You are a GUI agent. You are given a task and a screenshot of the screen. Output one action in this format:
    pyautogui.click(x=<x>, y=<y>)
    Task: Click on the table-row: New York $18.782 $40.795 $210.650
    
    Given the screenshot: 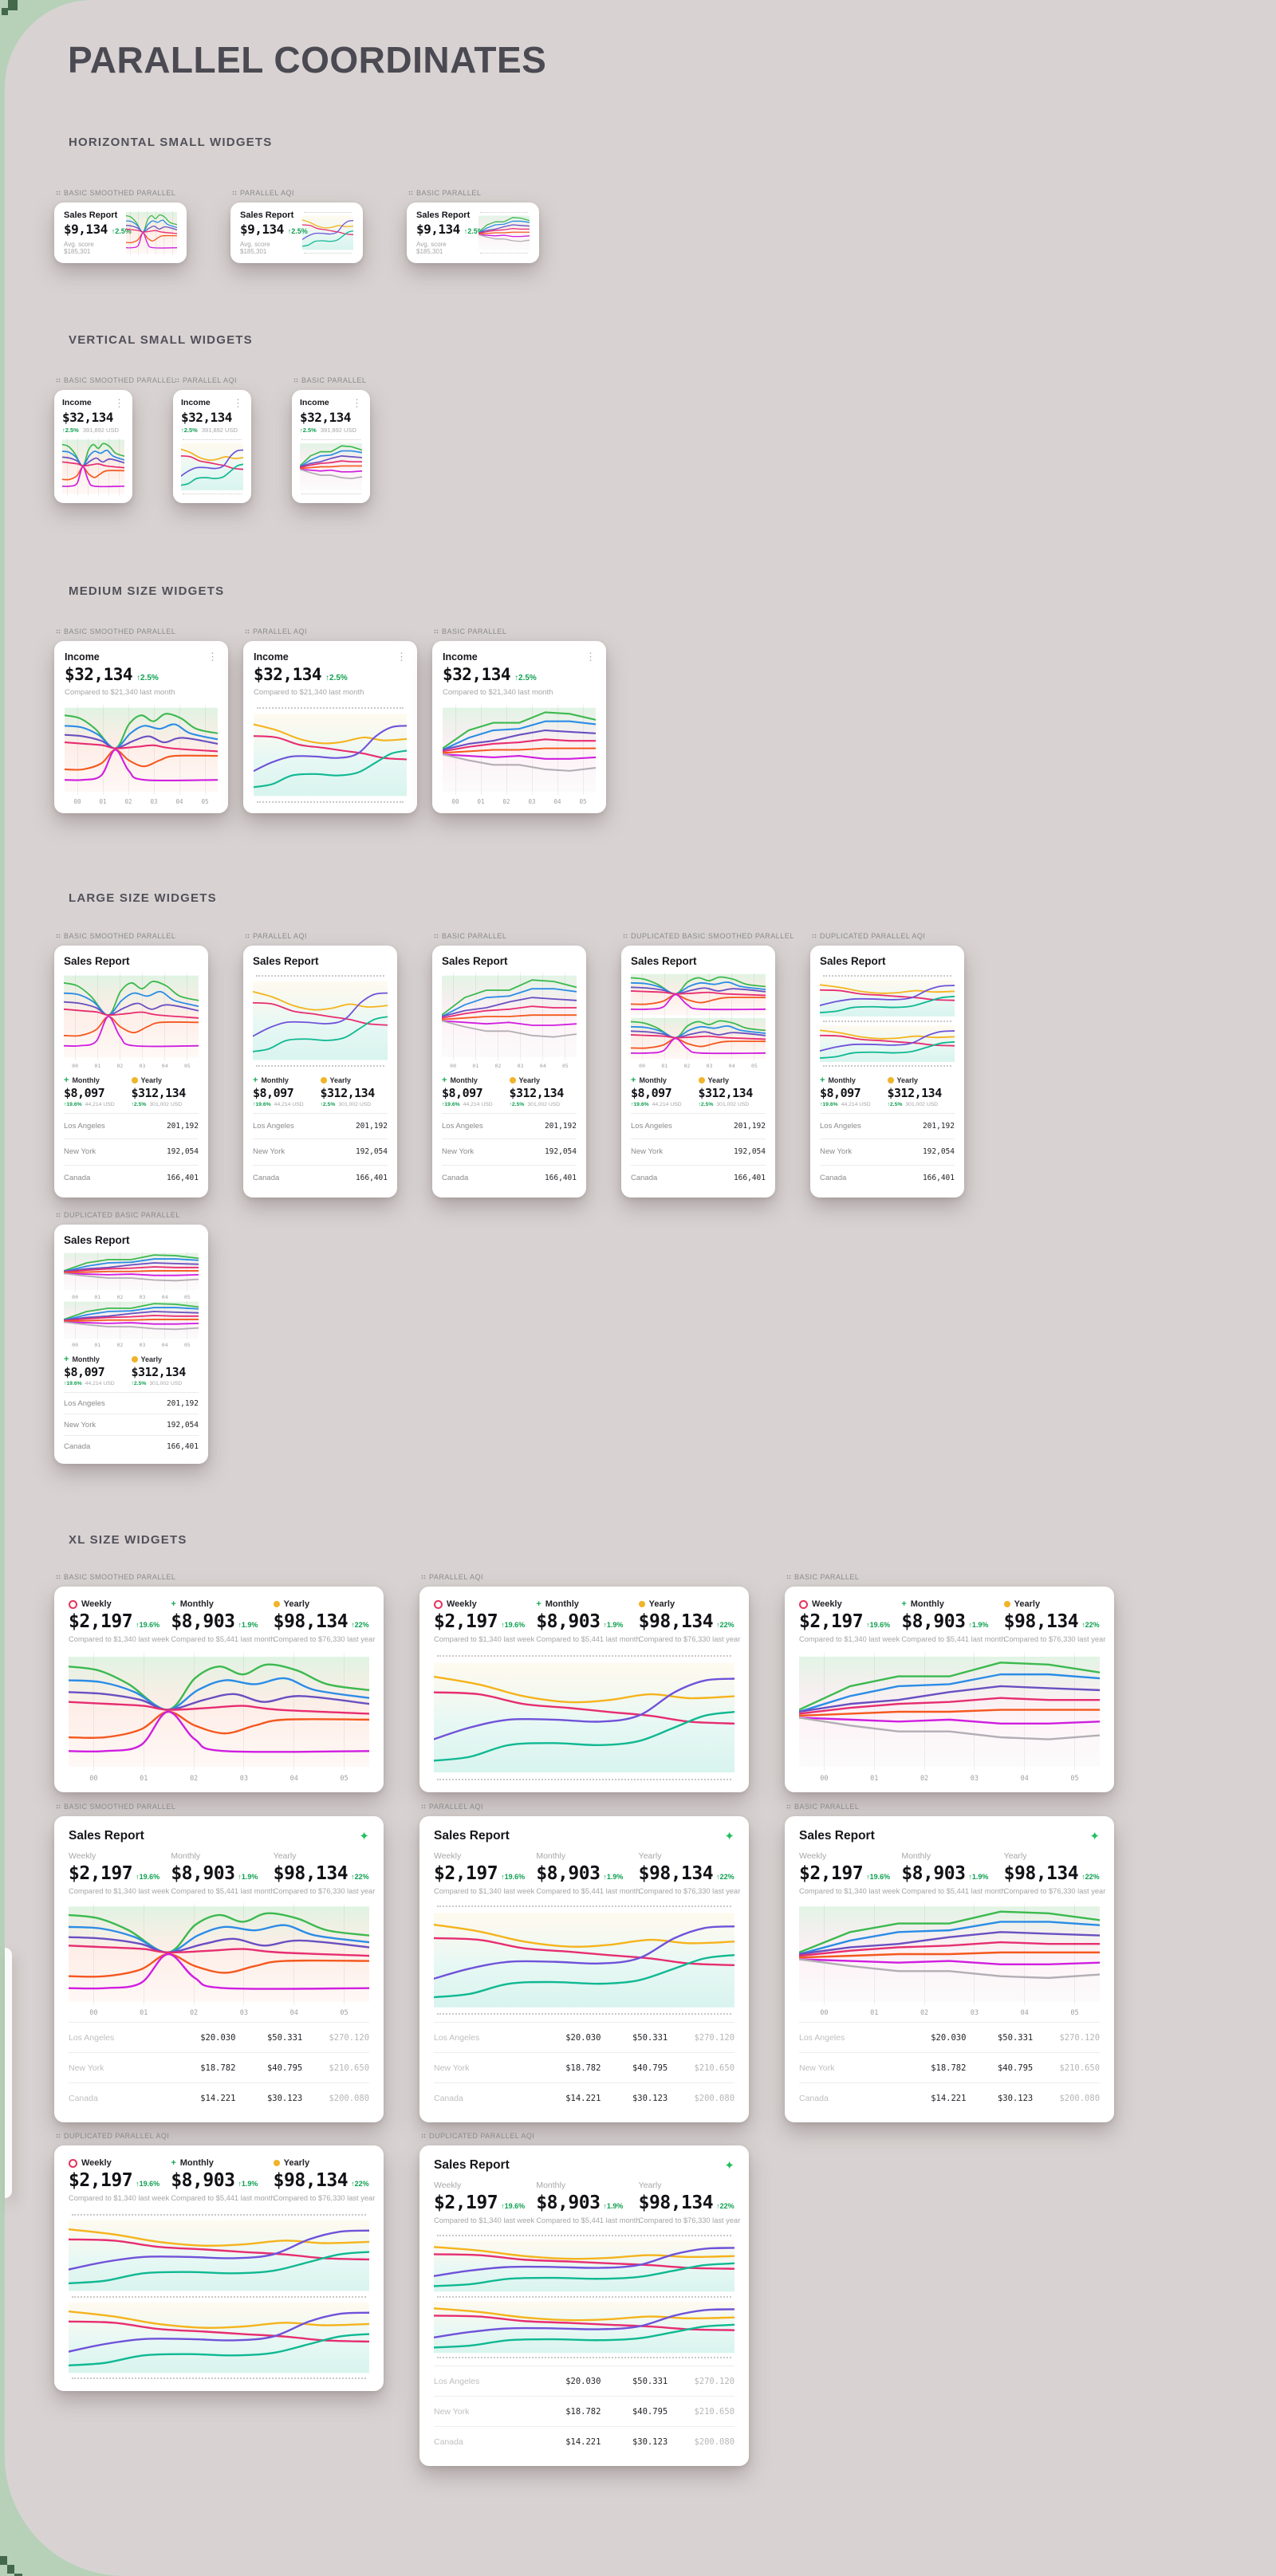 What is the action you would take?
    pyautogui.click(x=950, y=2067)
    